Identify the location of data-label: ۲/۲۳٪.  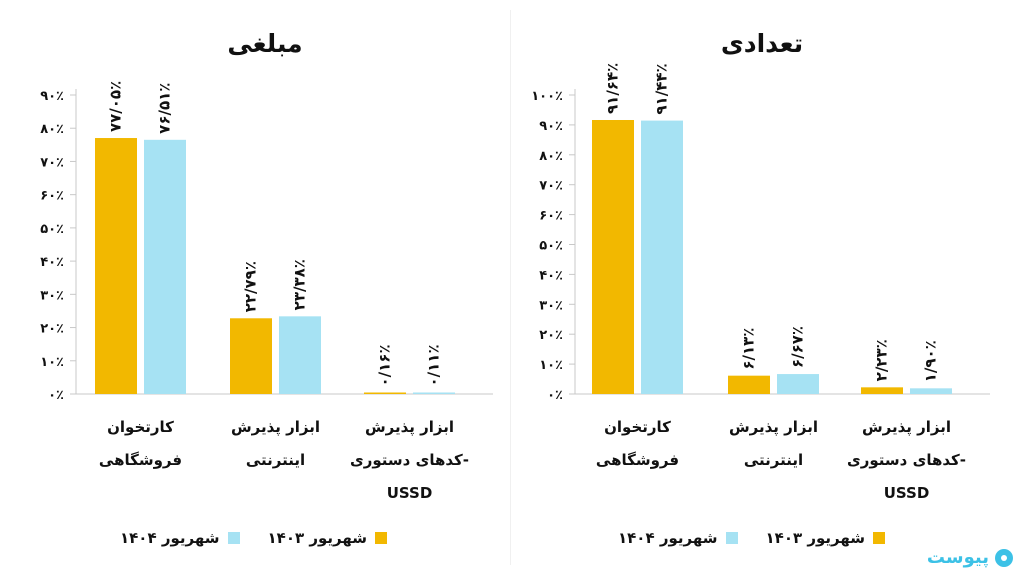
(882, 360).